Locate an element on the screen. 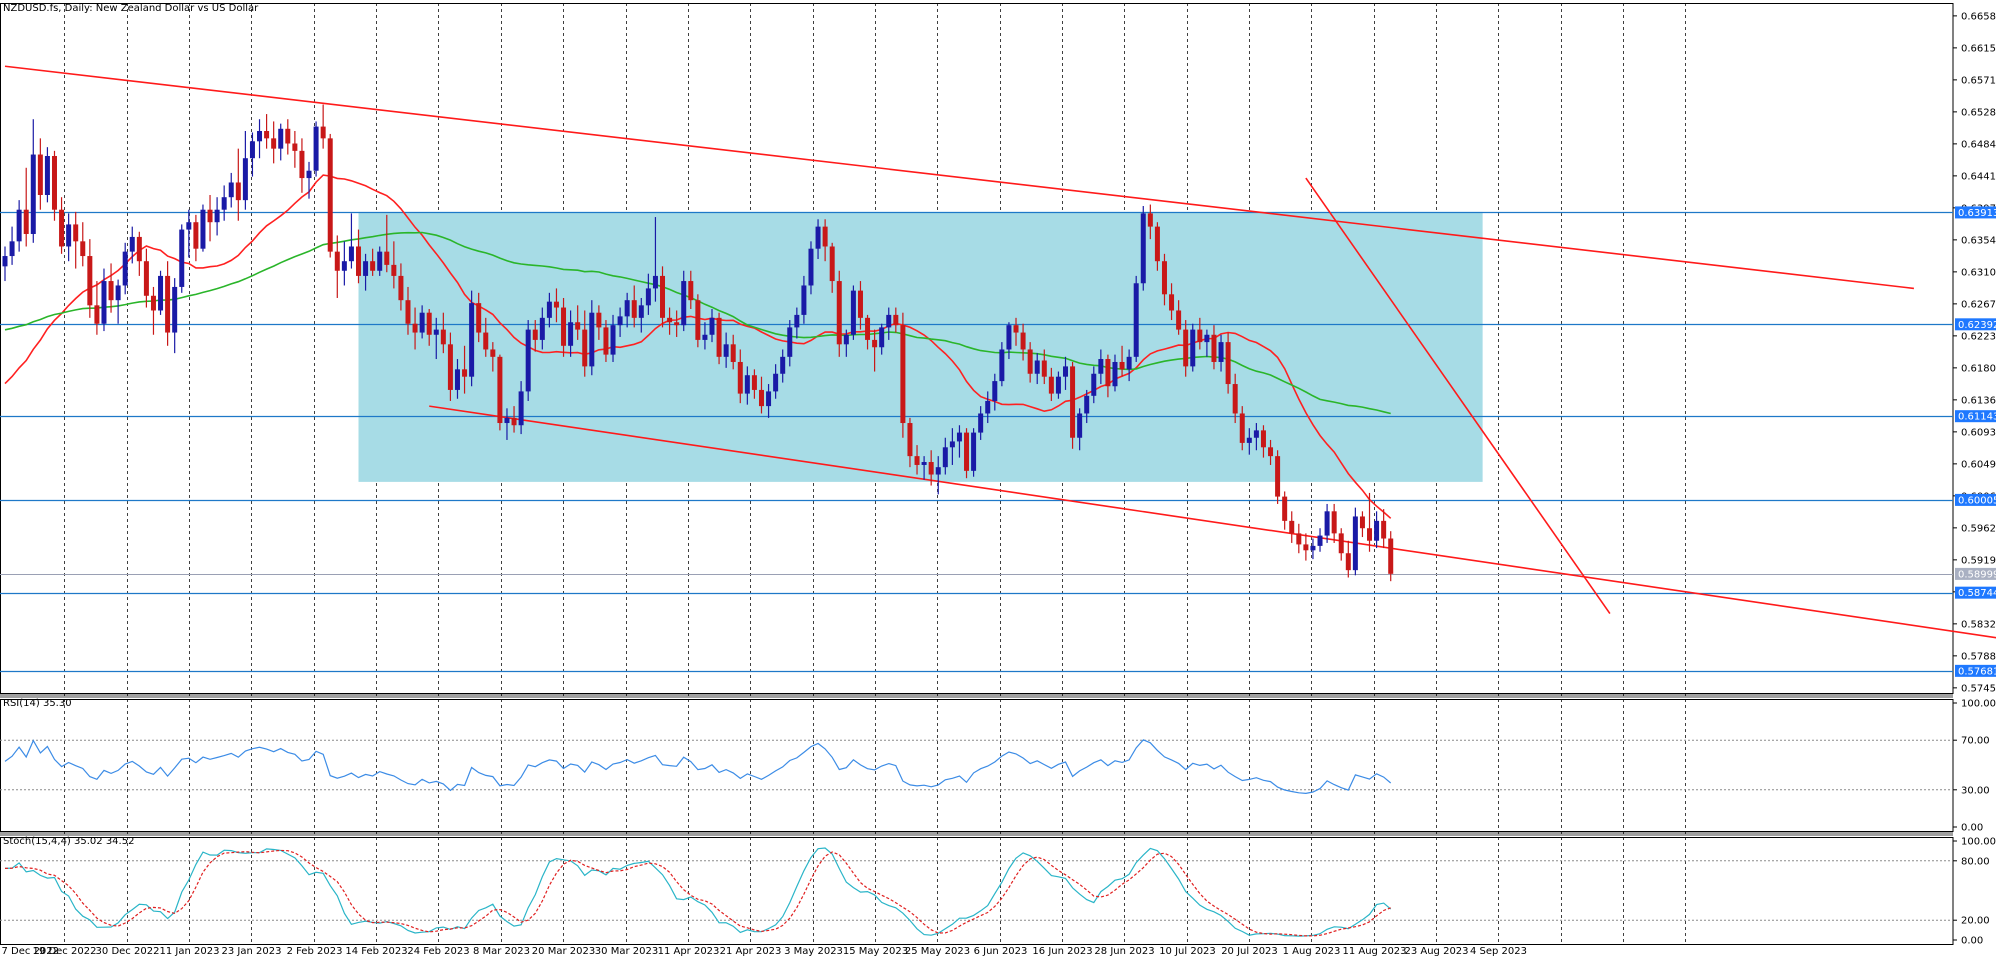  oscillator-tick-label: 30.00 is located at coordinates (1975, 790).